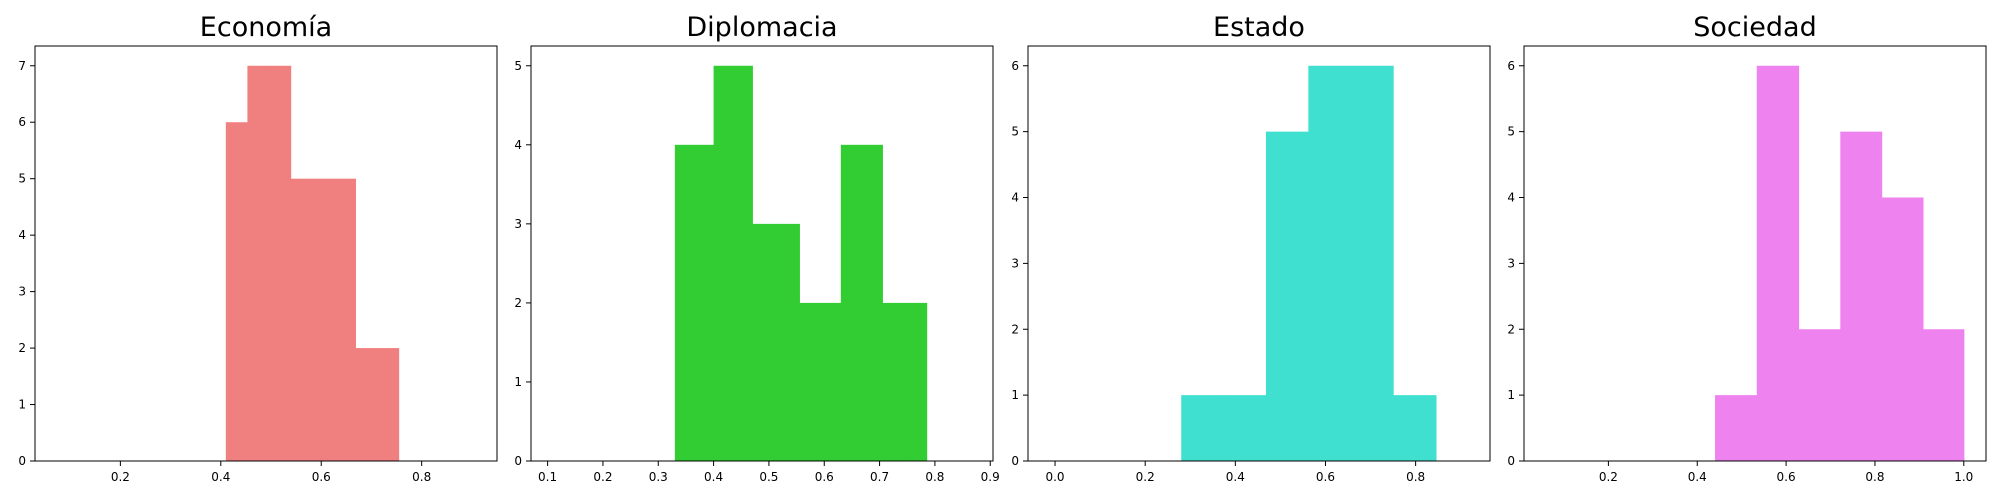 The image size is (2000, 500). What do you see at coordinates (761, 27) in the screenshot?
I see `panel-title: Diplomacia` at bounding box center [761, 27].